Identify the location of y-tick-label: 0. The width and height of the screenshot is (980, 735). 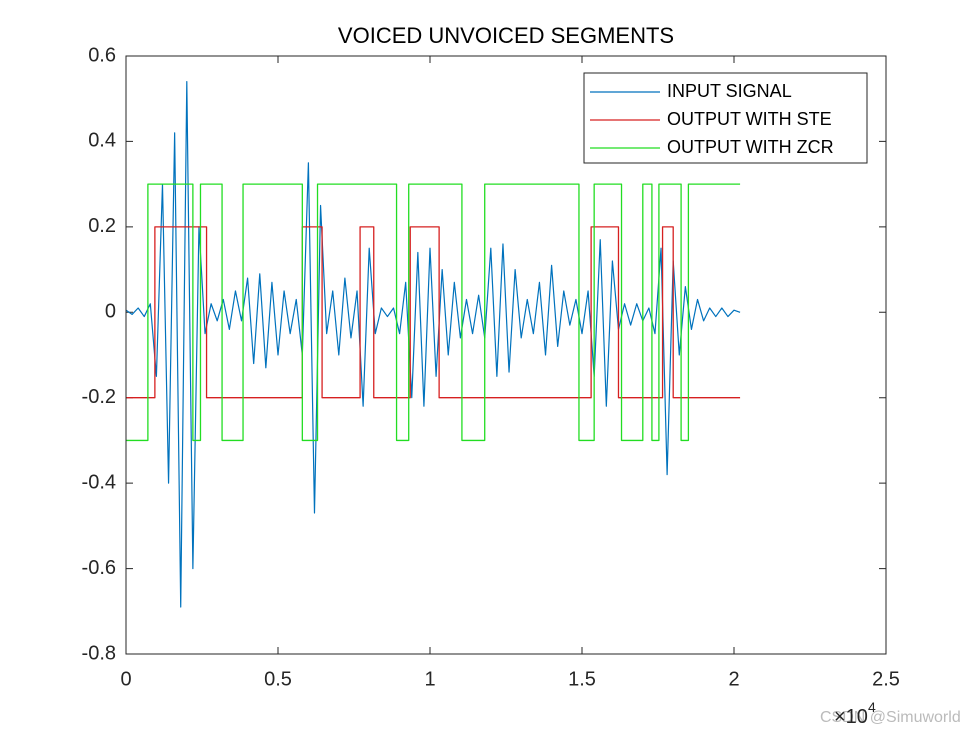
(110, 312).